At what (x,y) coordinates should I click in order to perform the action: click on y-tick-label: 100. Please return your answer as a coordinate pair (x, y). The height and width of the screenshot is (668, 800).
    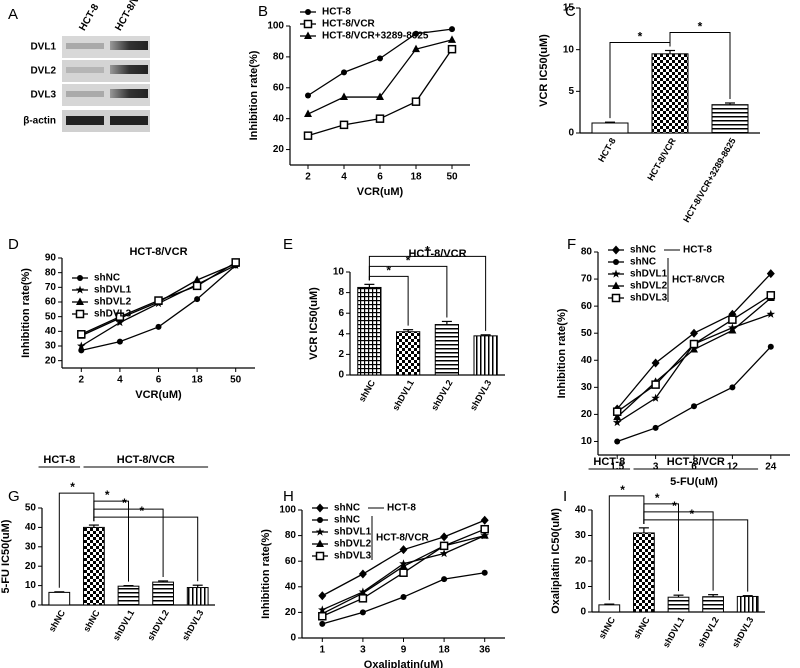
    Looking at the image, I should click on (287, 510).